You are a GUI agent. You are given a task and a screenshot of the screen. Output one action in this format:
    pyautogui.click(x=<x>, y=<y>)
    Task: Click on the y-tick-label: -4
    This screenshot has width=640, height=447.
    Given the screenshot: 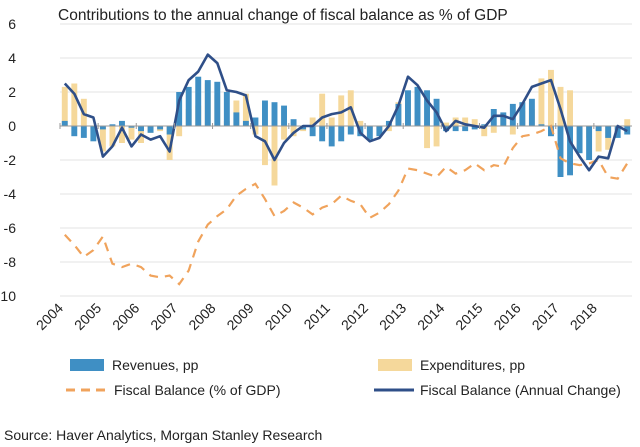 What is the action you would take?
    pyautogui.click(x=10, y=194)
    